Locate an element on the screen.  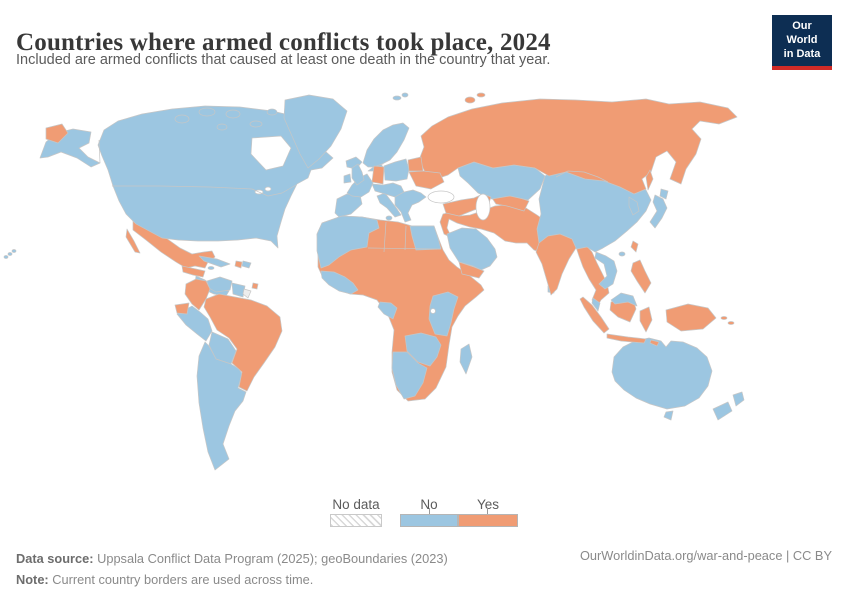
legend-no-data-swatch is located at coordinates (356, 520).